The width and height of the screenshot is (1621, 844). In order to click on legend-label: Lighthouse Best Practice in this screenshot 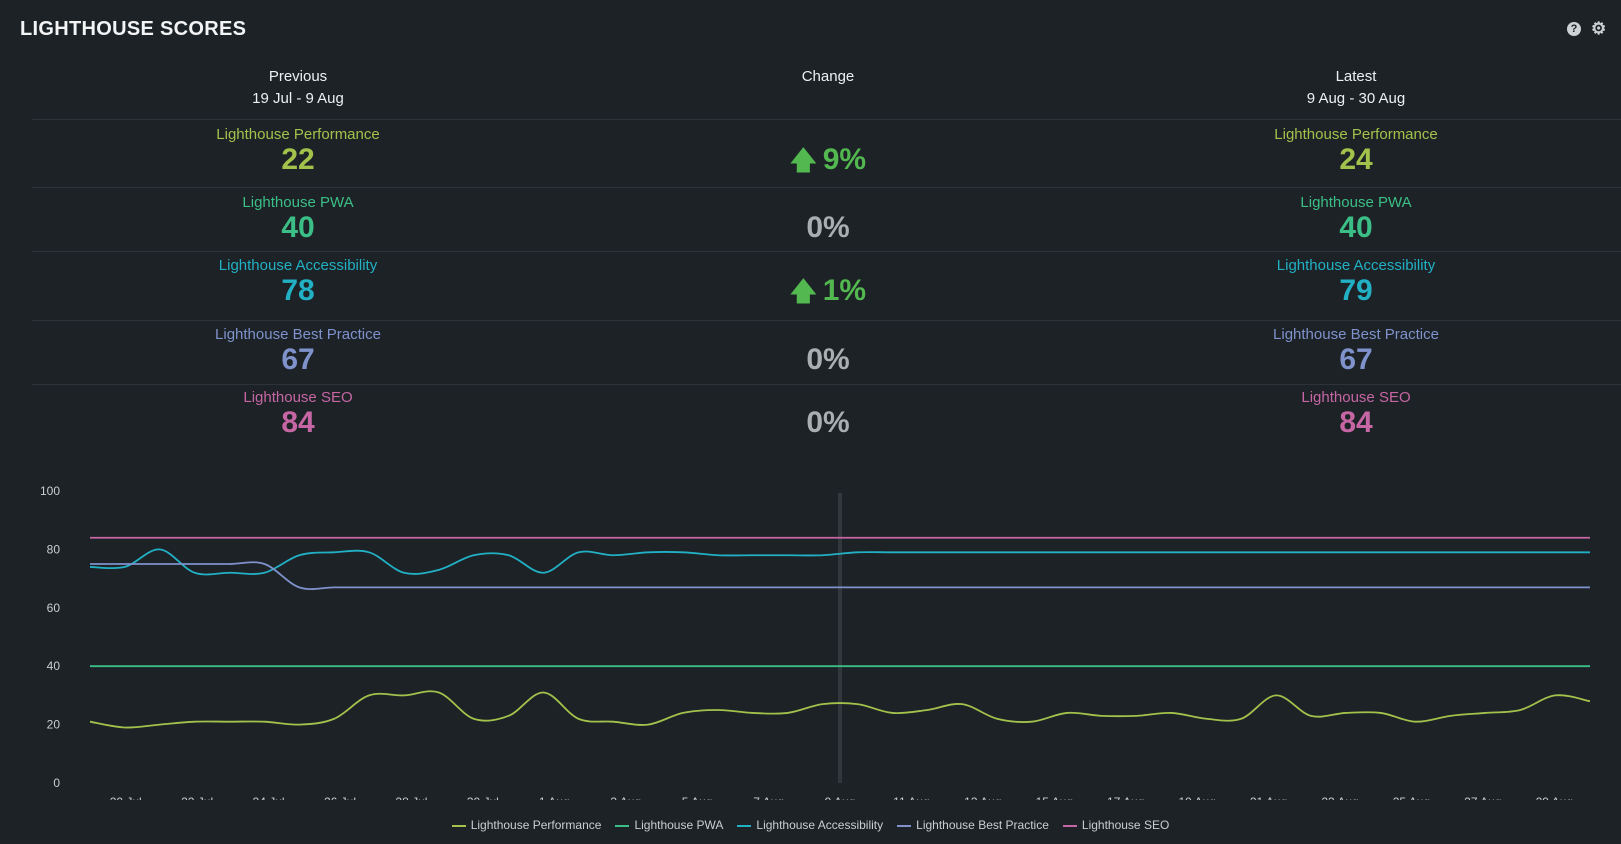, I will do `click(982, 825)`.